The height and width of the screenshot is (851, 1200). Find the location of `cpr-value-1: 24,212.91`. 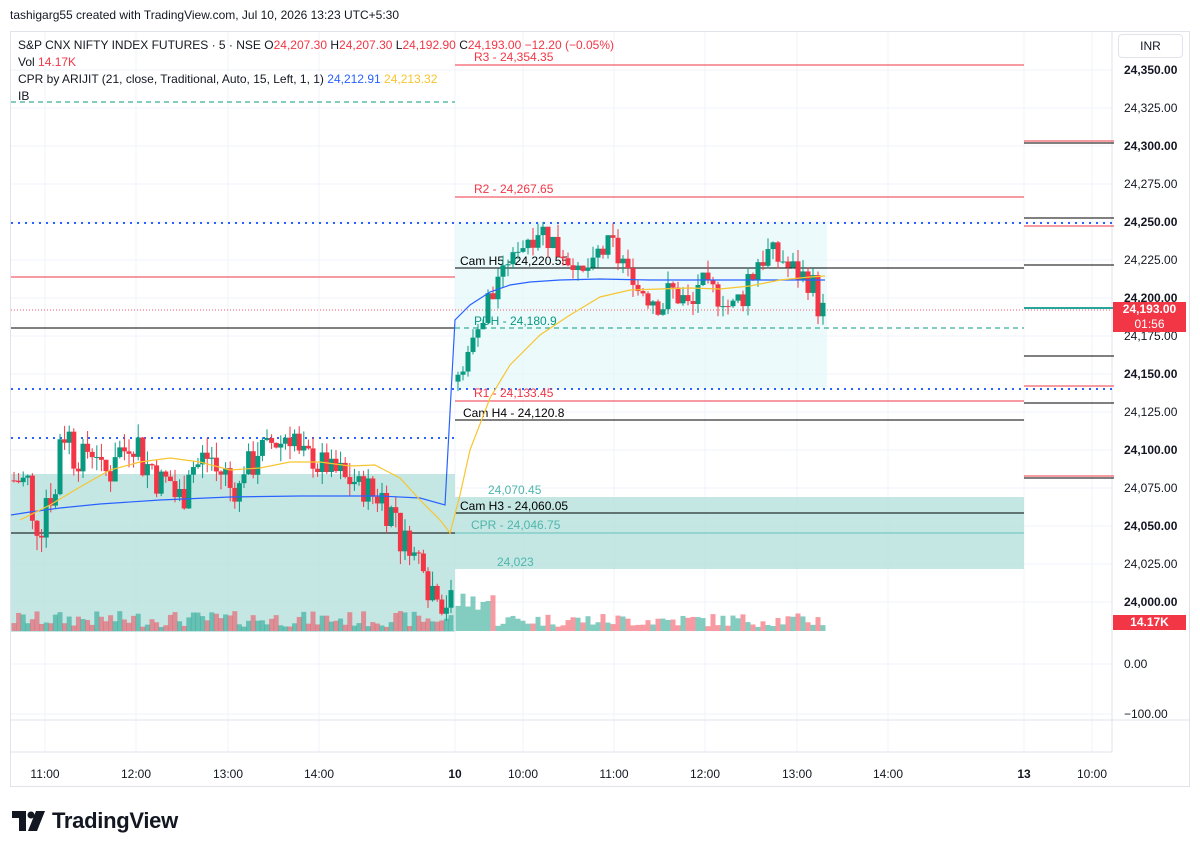

cpr-value-1: 24,212.91 is located at coordinates (354, 79).